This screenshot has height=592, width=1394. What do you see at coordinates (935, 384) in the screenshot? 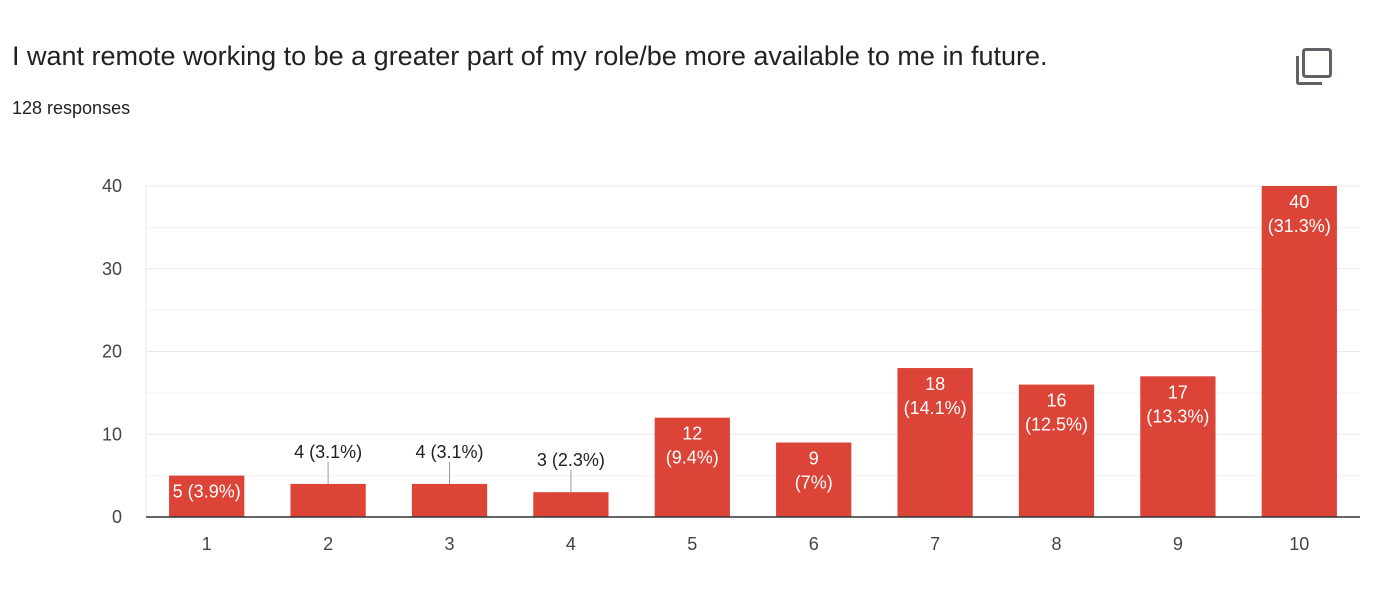
I see `data-label: 18` at bounding box center [935, 384].